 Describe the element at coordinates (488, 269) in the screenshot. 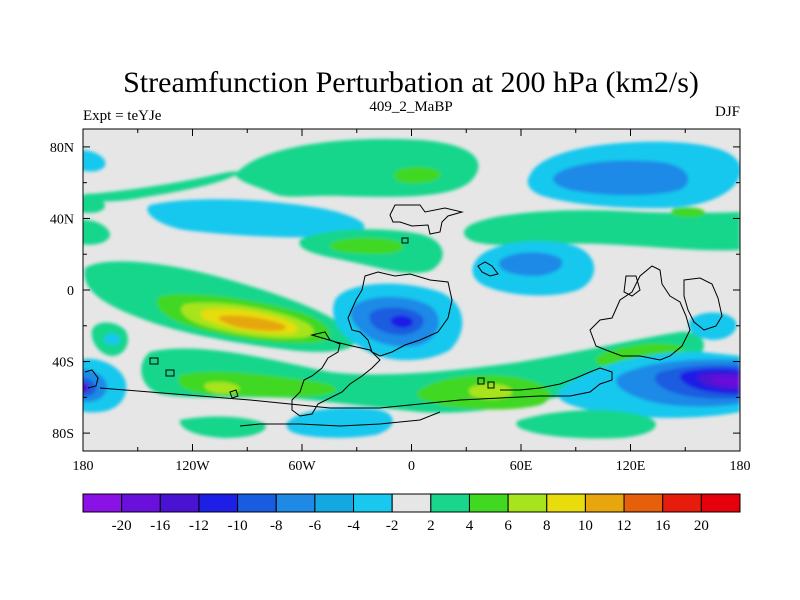

I see `coastline-asia` at that location.